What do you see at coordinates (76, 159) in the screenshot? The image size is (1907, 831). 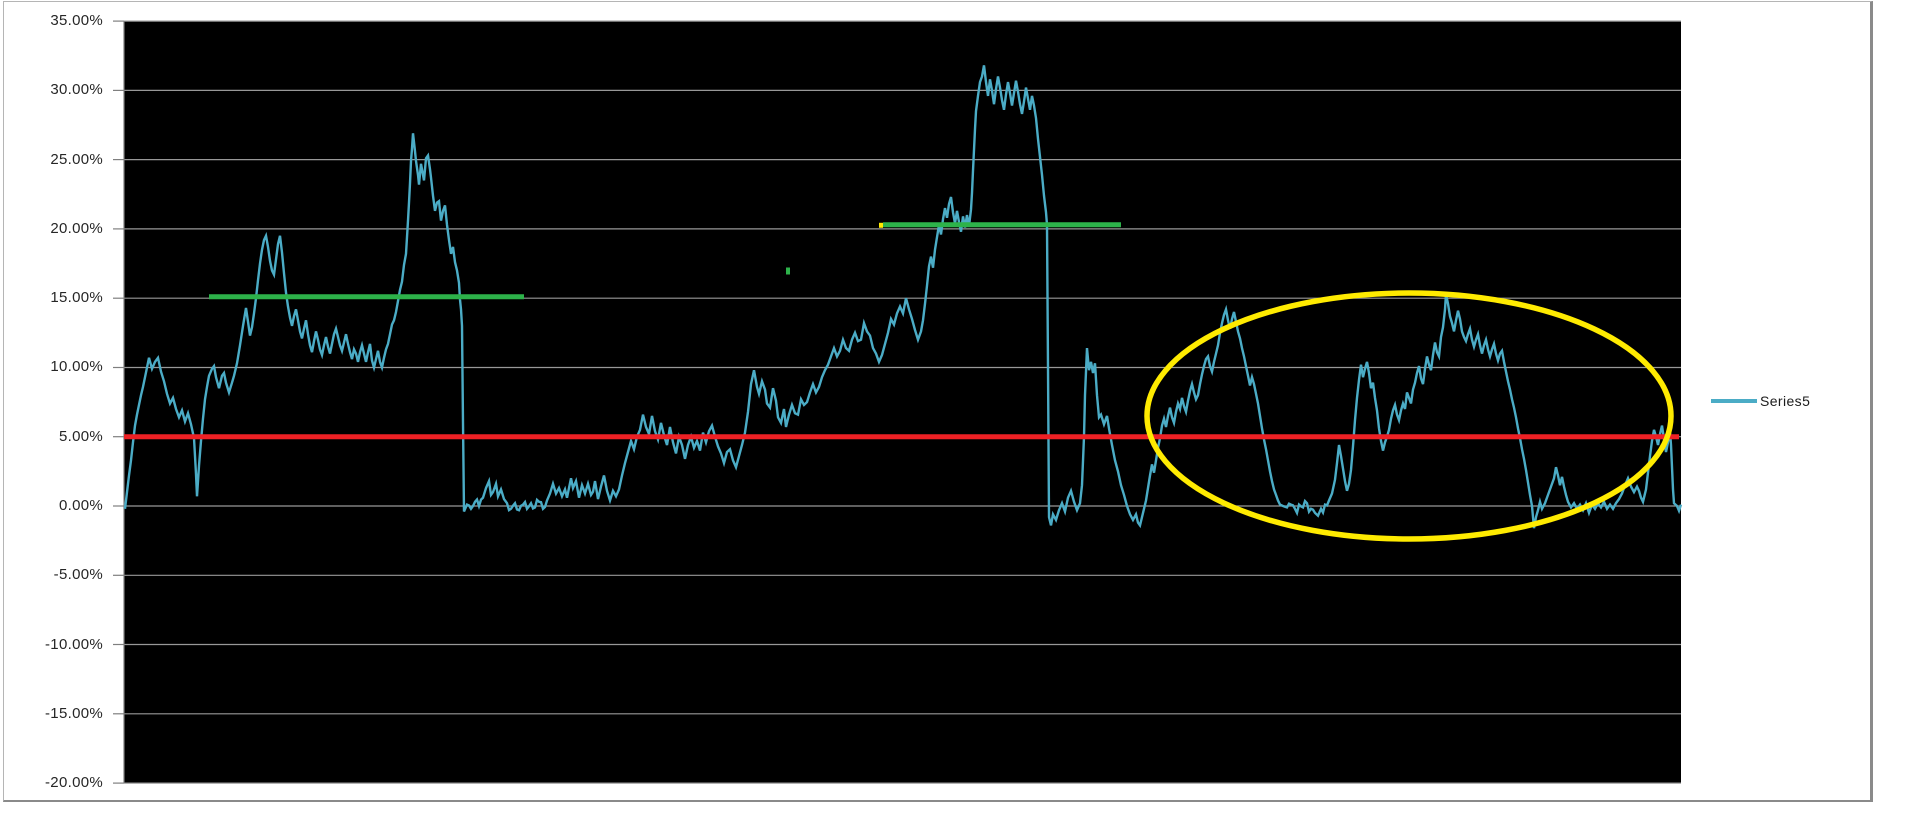 I see `y-axis-tick-label: 25.00%` at bounding box center [76, 159].